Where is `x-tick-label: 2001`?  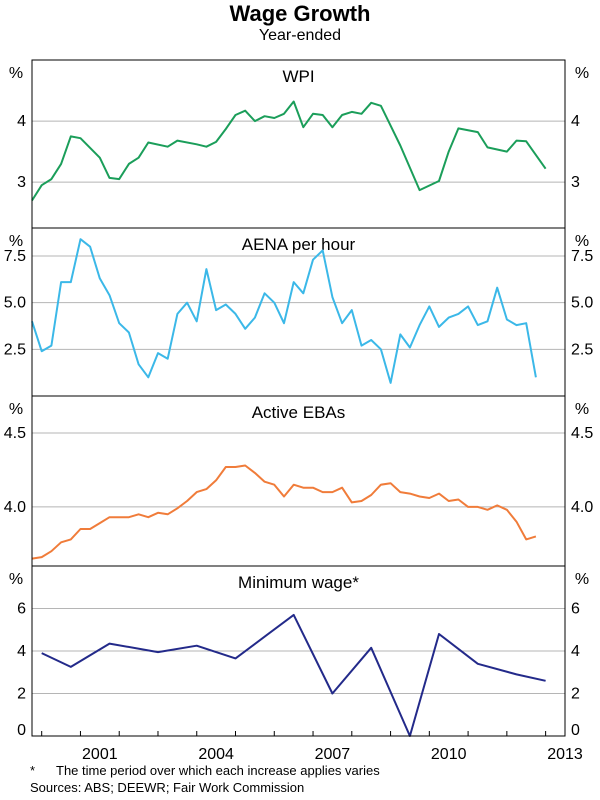
x-tick-label: 2001 is located at coordinates (100, 754).